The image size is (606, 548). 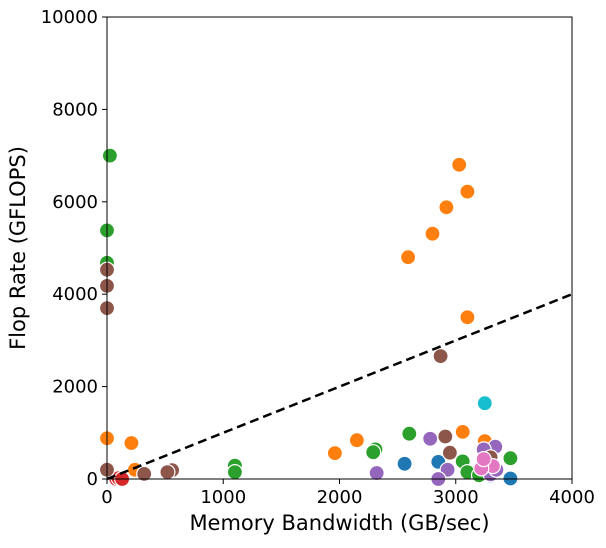 I want to click on x-axis: 0 1000 2000 3000 4000, so click(x=348, y=493).